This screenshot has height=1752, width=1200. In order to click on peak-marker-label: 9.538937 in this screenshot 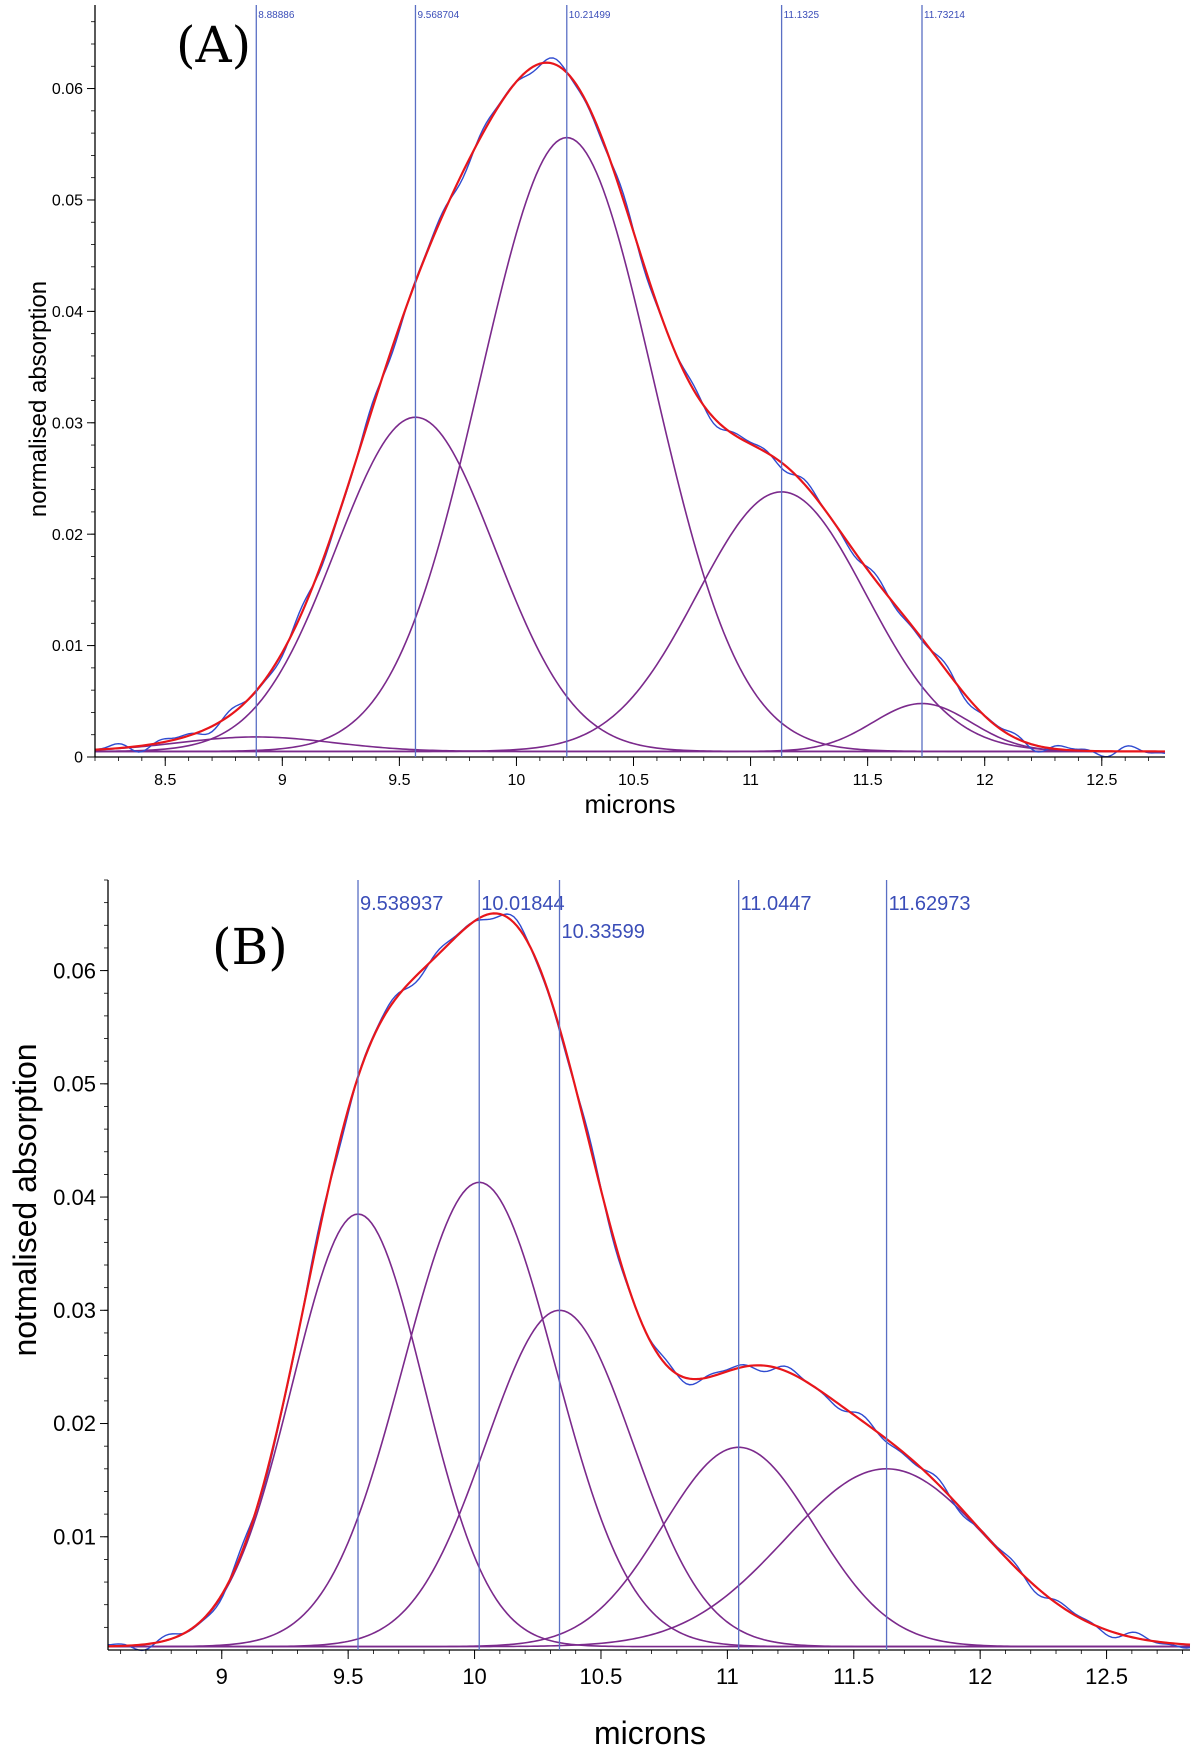, I will do `click(401, 904)`.